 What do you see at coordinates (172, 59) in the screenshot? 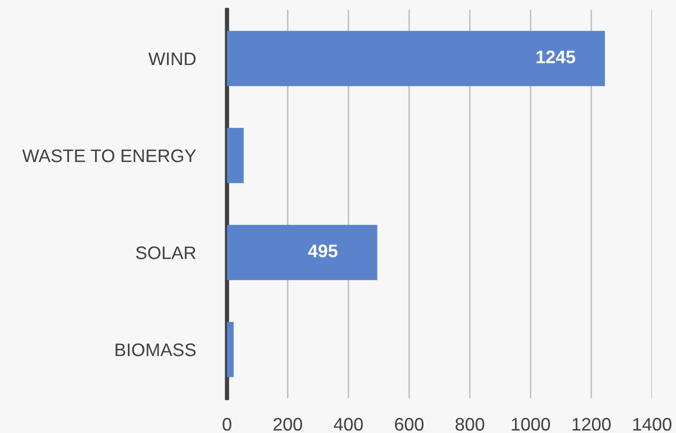
I see `y-tick-label: WIND` at bounding box center [172, 59].